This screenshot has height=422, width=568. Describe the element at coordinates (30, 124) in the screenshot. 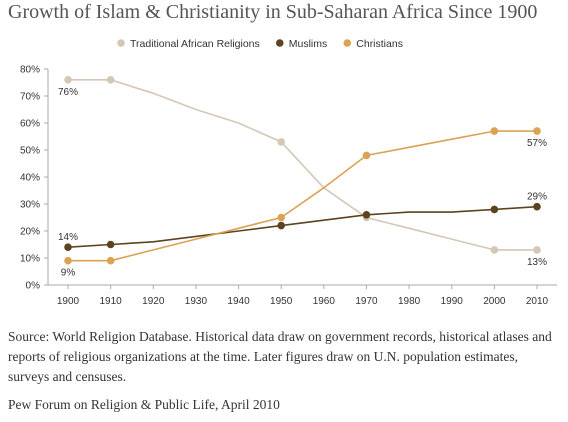

I see `y-tick-label: 60%` at that location.